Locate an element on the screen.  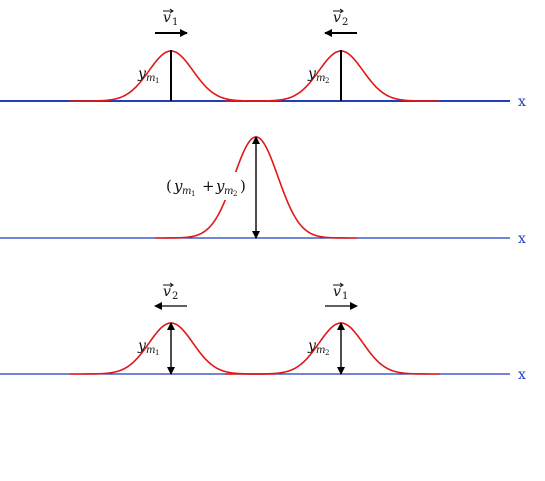
label-ym1-plus-ym2: ( y m 1 + y m 2 ) is located at coordinates (206, 186).